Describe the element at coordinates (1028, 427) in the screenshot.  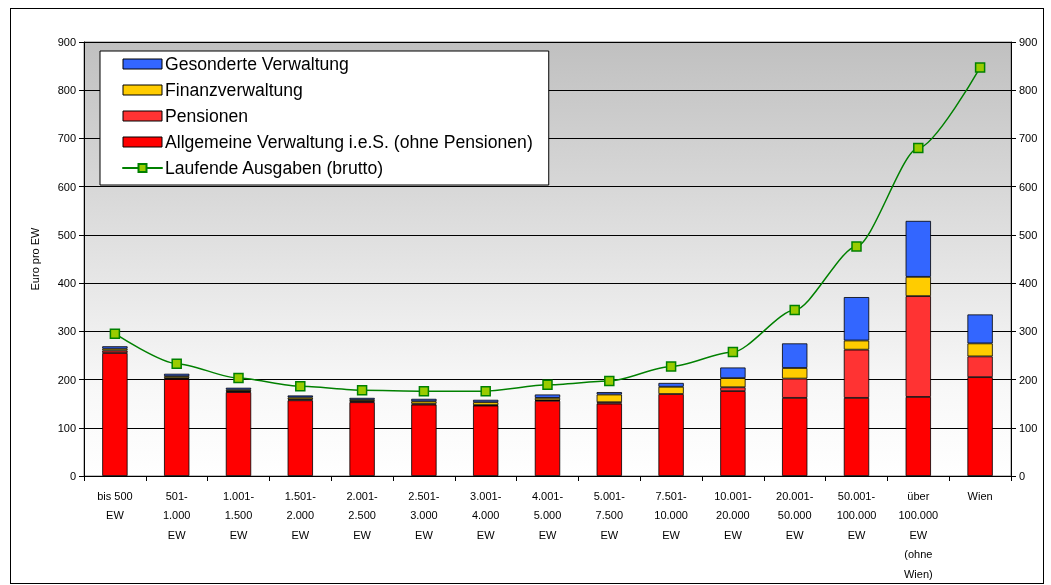
I see `y2-tick-label: 100` at that location.